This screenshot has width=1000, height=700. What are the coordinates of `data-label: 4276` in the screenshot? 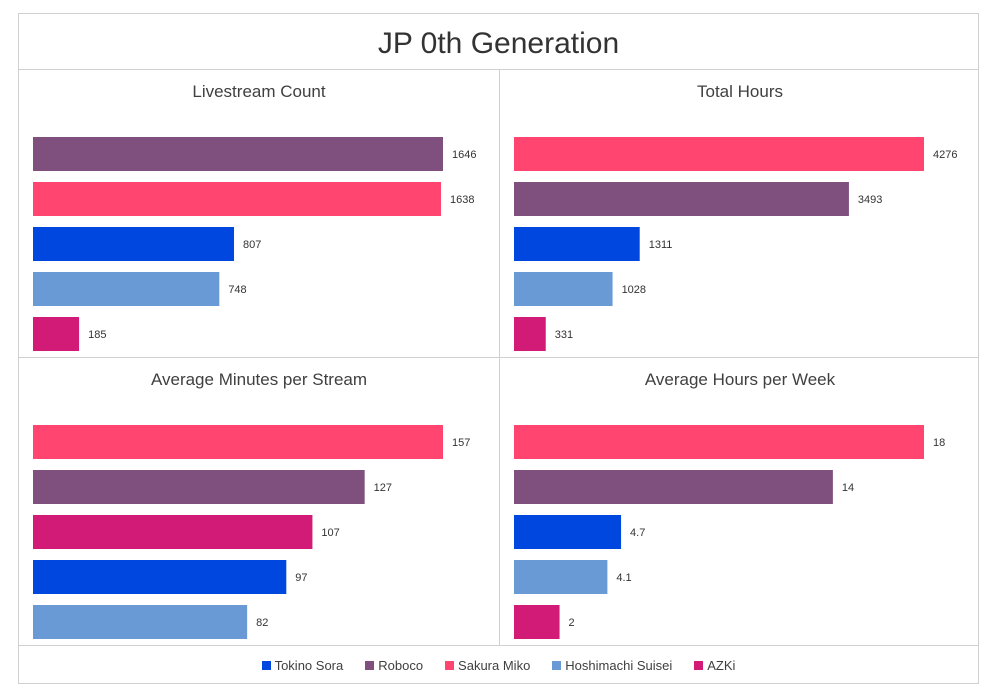 It's located at (945, 155).